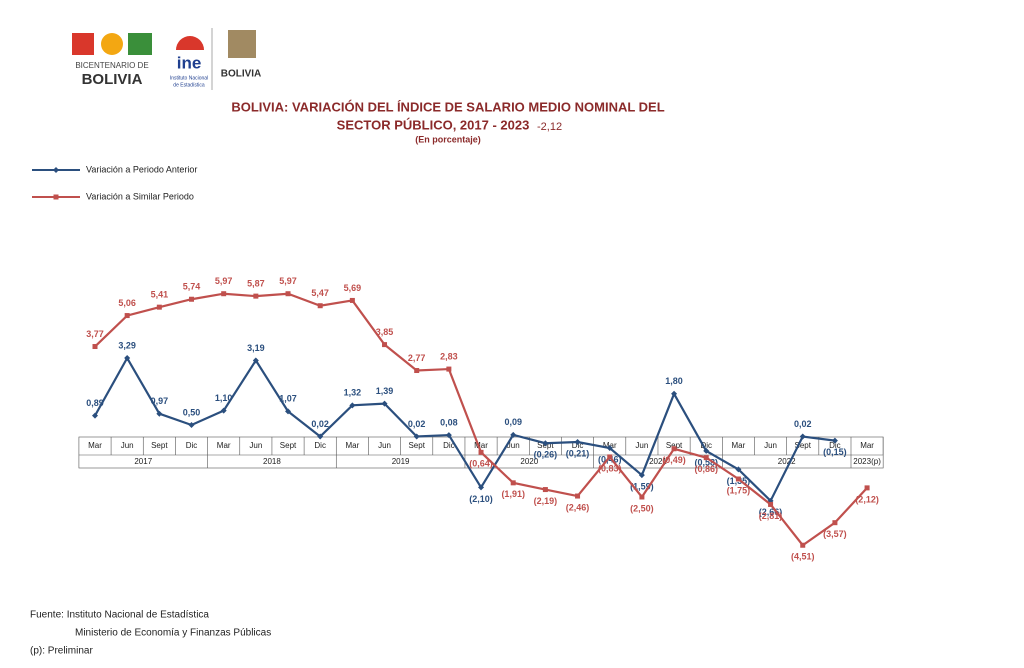 This screenshot has width=1024, height=668. I want to click on data-label: (1,91), so click(513, 494).